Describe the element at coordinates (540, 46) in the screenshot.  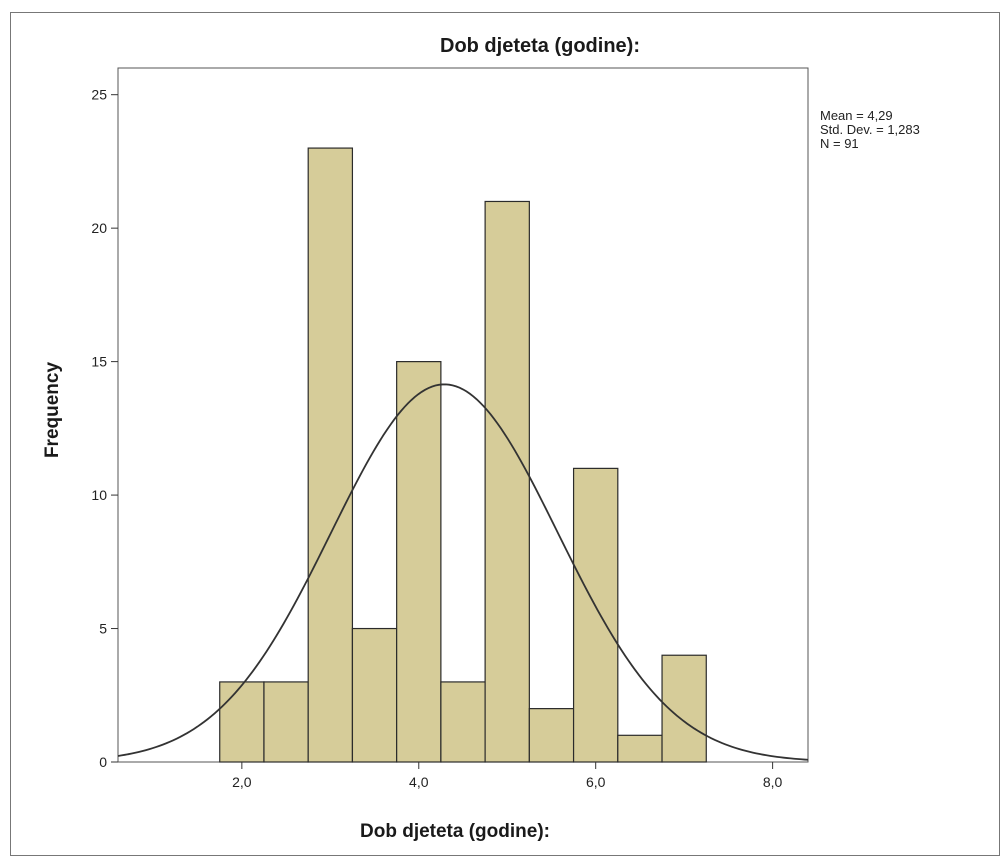
I see `chart-title: Dob djeteta (godine):` at that location.